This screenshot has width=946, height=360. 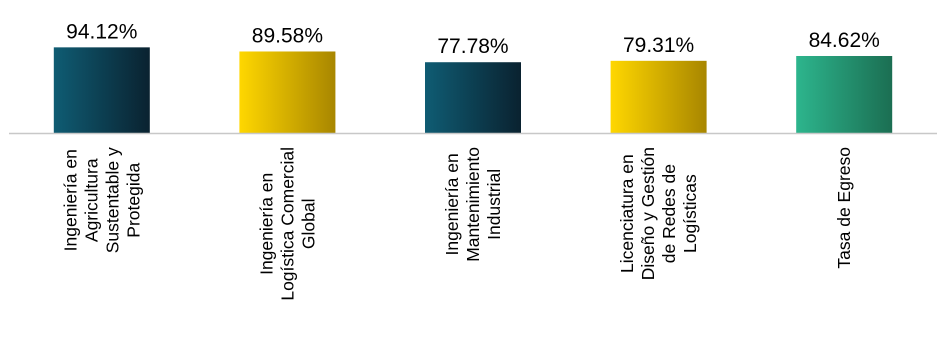 What do you see at coordinates (648, 213) in the screenshot?
I see `category-label-line: Diseño y Gestión` at bounding box center [648, 213].